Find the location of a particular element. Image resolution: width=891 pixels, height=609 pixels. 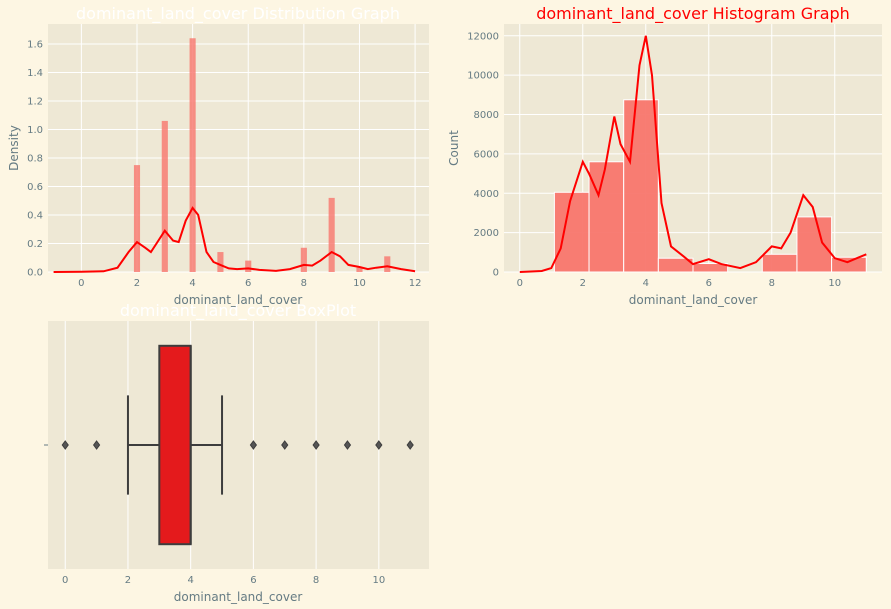

kde-line is located at coordinates (234, 239).